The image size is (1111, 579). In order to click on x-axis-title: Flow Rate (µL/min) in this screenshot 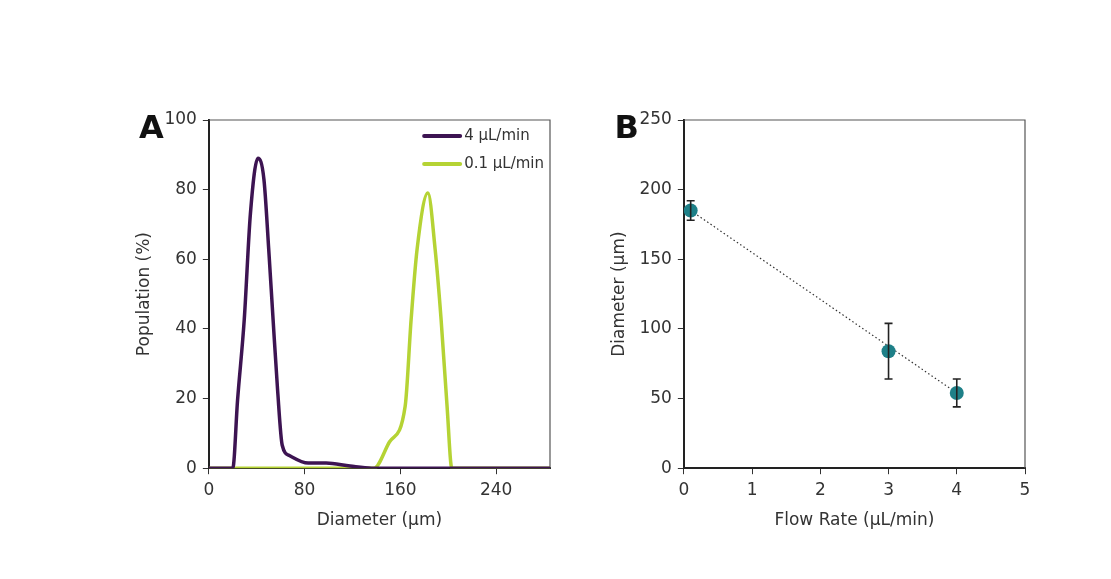, I will do `click(854, 519)`.